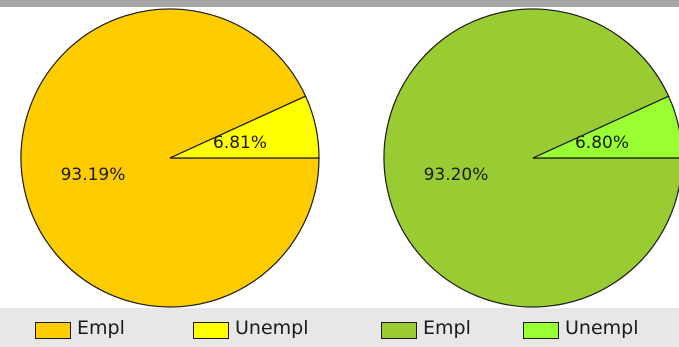 The height and width of the screenshot is (347, 679). Describe the element at coordinates (456, 175) in the screenshot. I see `data-label-empl: 93.20%` at that location.